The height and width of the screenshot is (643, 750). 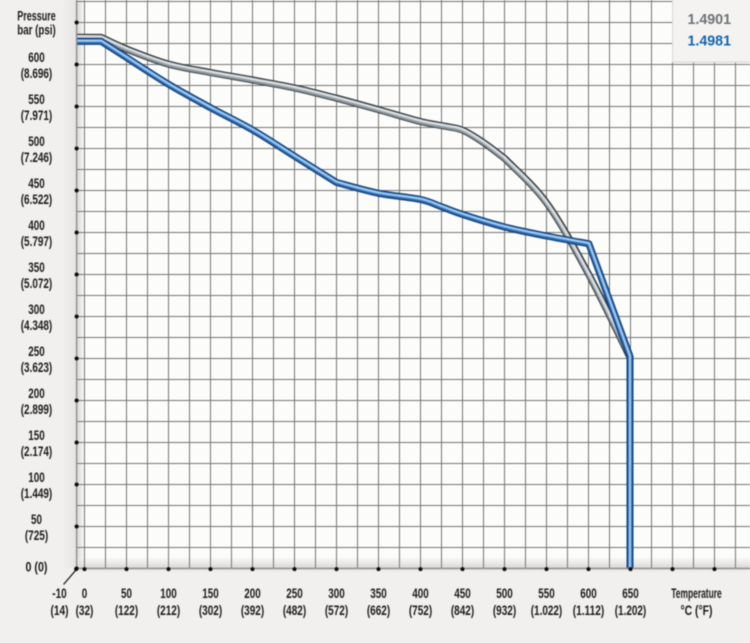 What do you see at coordinates (710, 42) in the screenshot?
I see `svg-text: 1.4981` at bounding box center [710, 42].